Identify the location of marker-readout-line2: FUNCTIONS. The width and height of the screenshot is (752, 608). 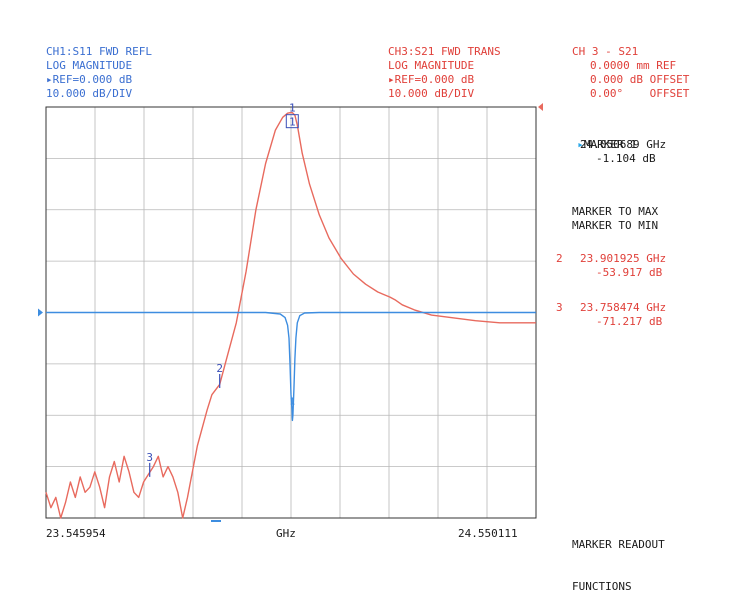
(602, 586).